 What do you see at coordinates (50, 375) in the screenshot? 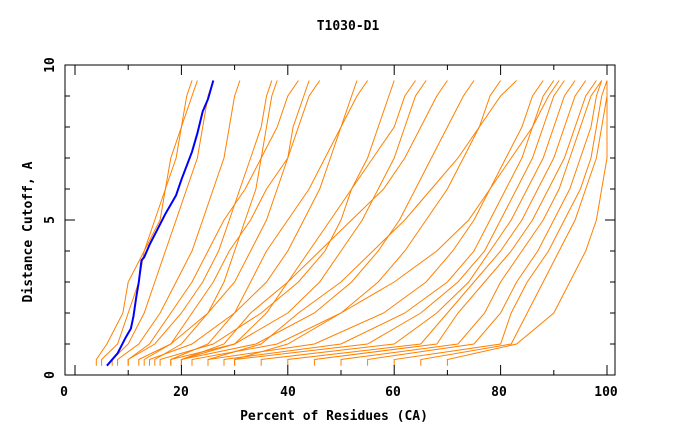
I see `y-tick-label: 0` at bounding box center [50, 375].